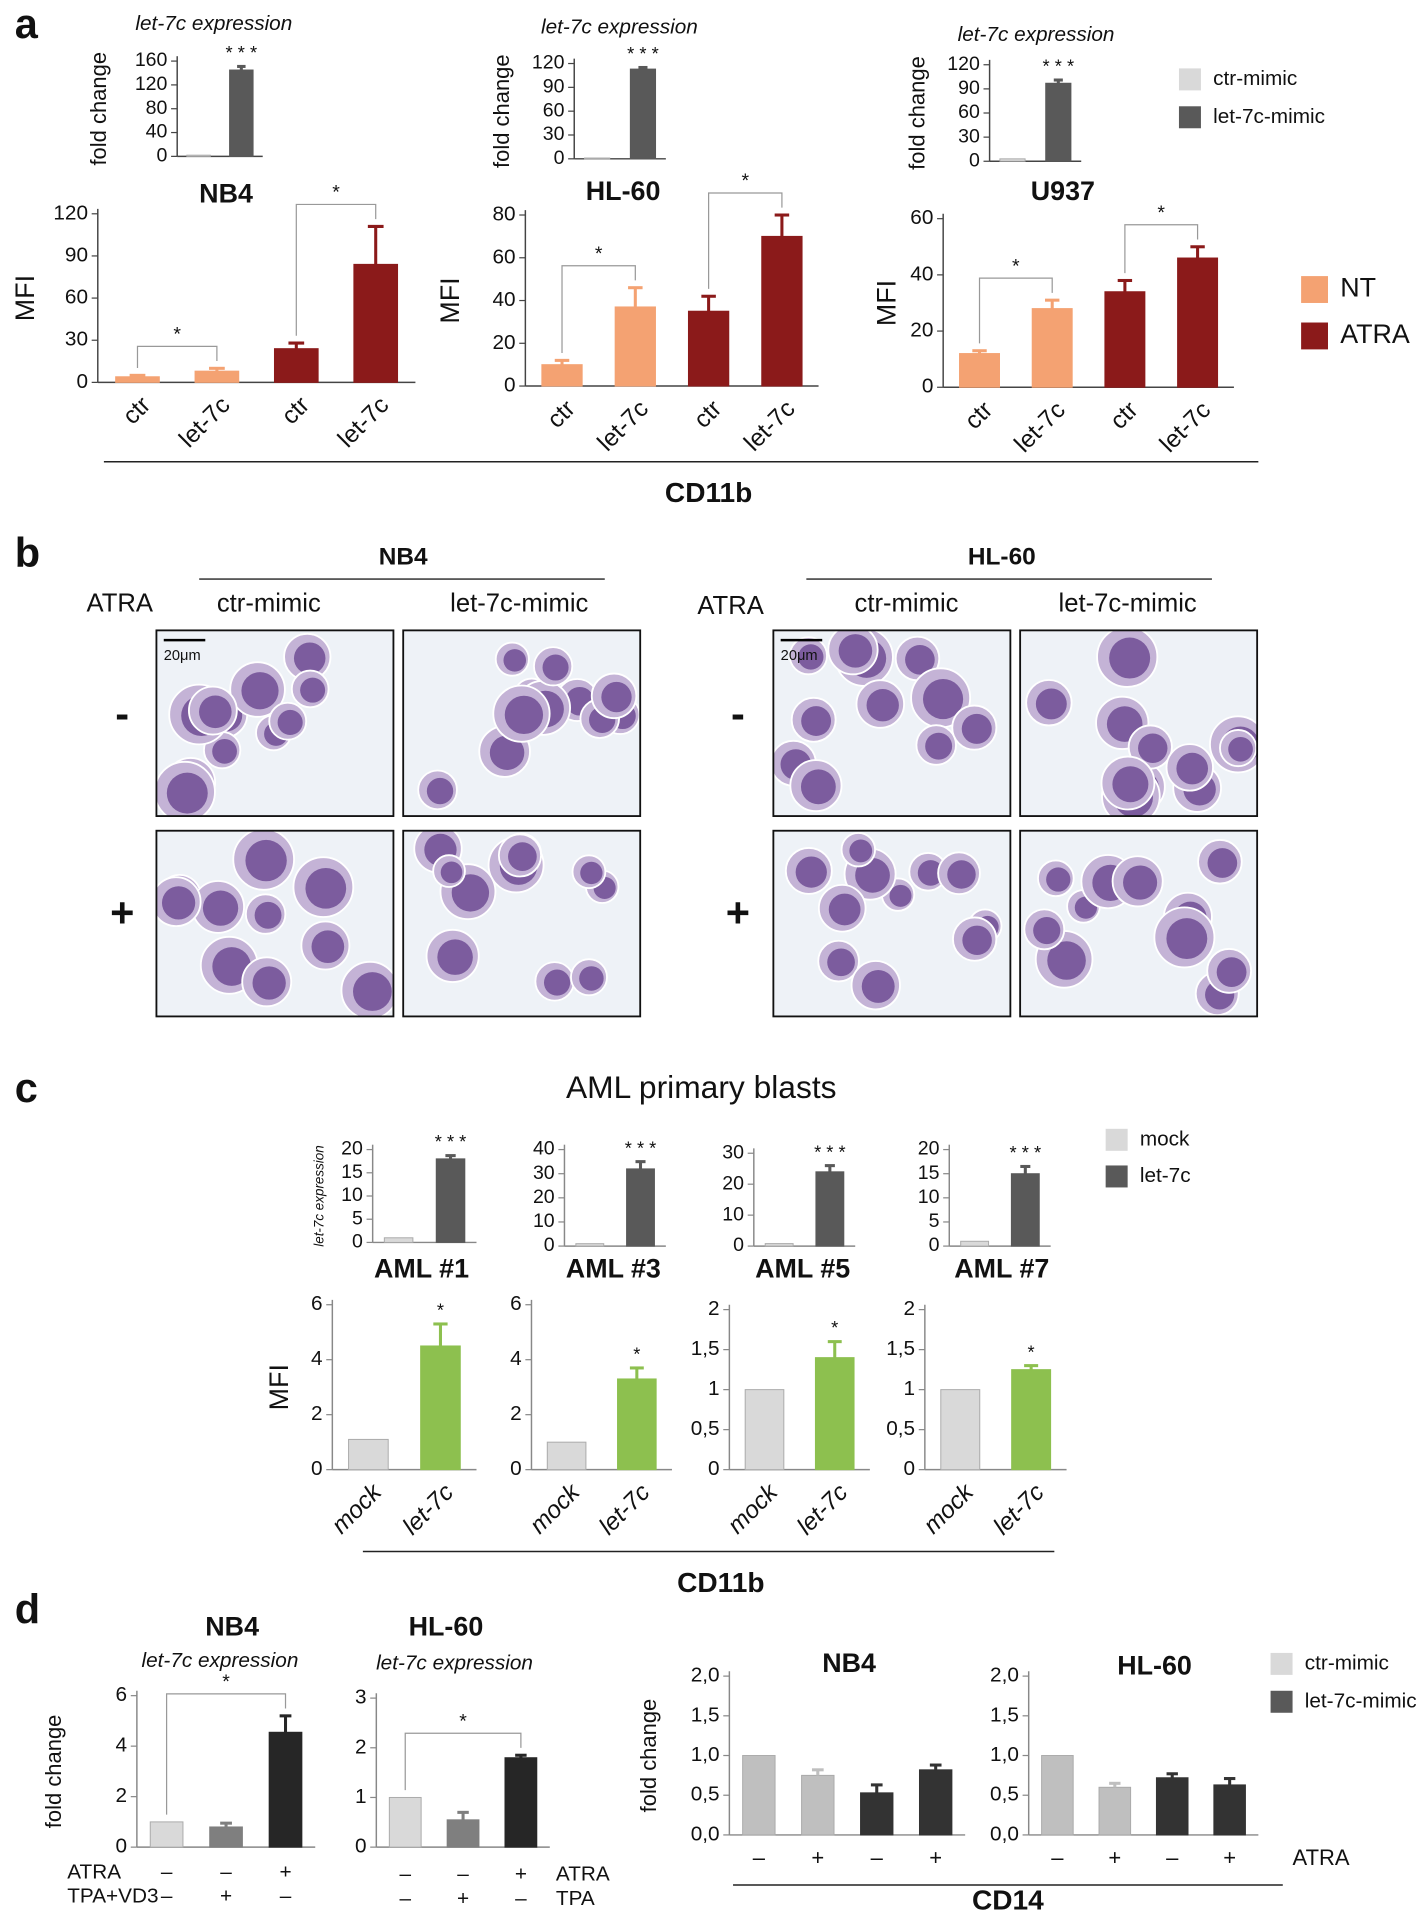 The width and height of the screenshot is (1427, 1918). Describe the element at coordinates (361, 1796) in the screenshot. I see `y-tick-label: 1` at that location.